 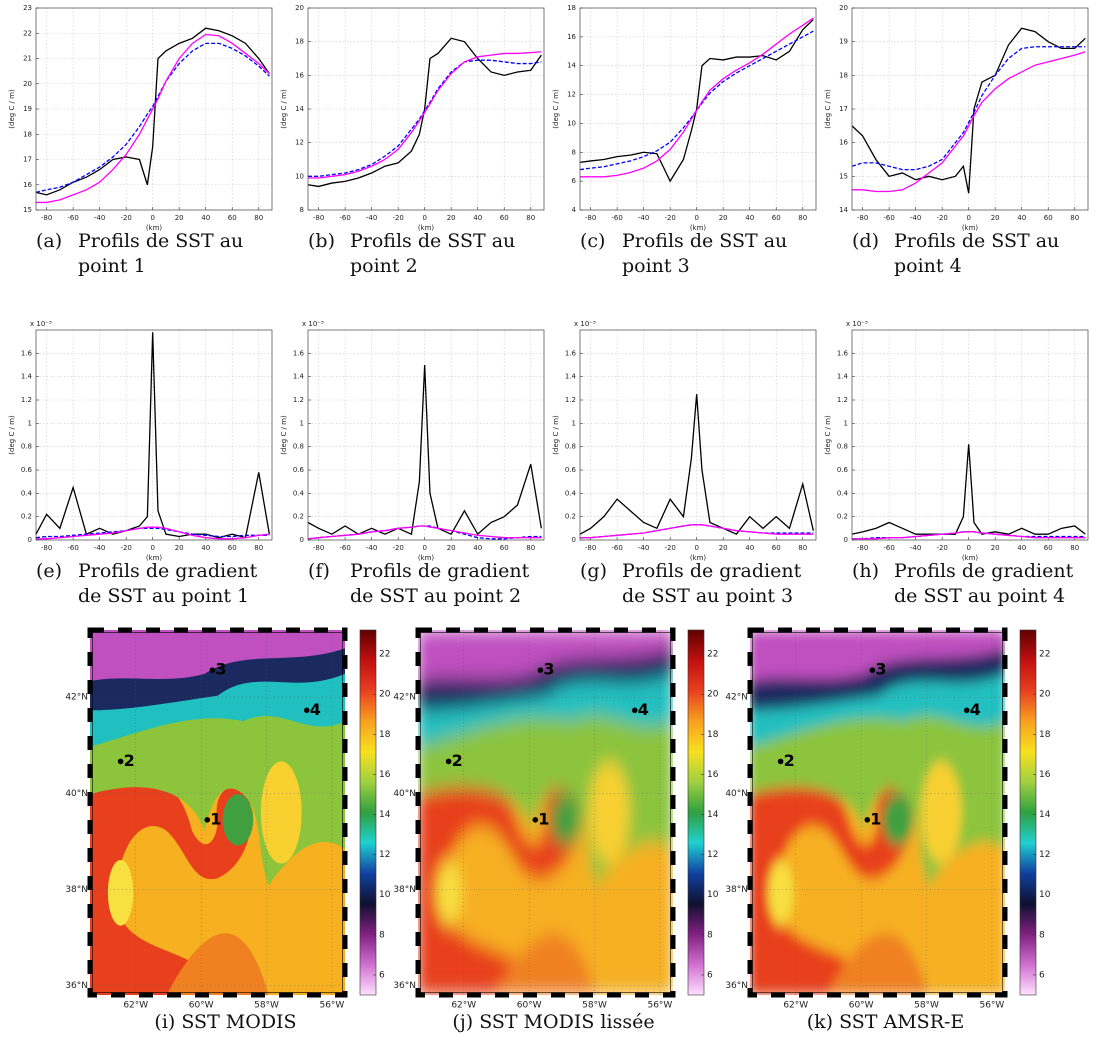 I want to click on x-tick-label: -60, so click(x=888, y=548).